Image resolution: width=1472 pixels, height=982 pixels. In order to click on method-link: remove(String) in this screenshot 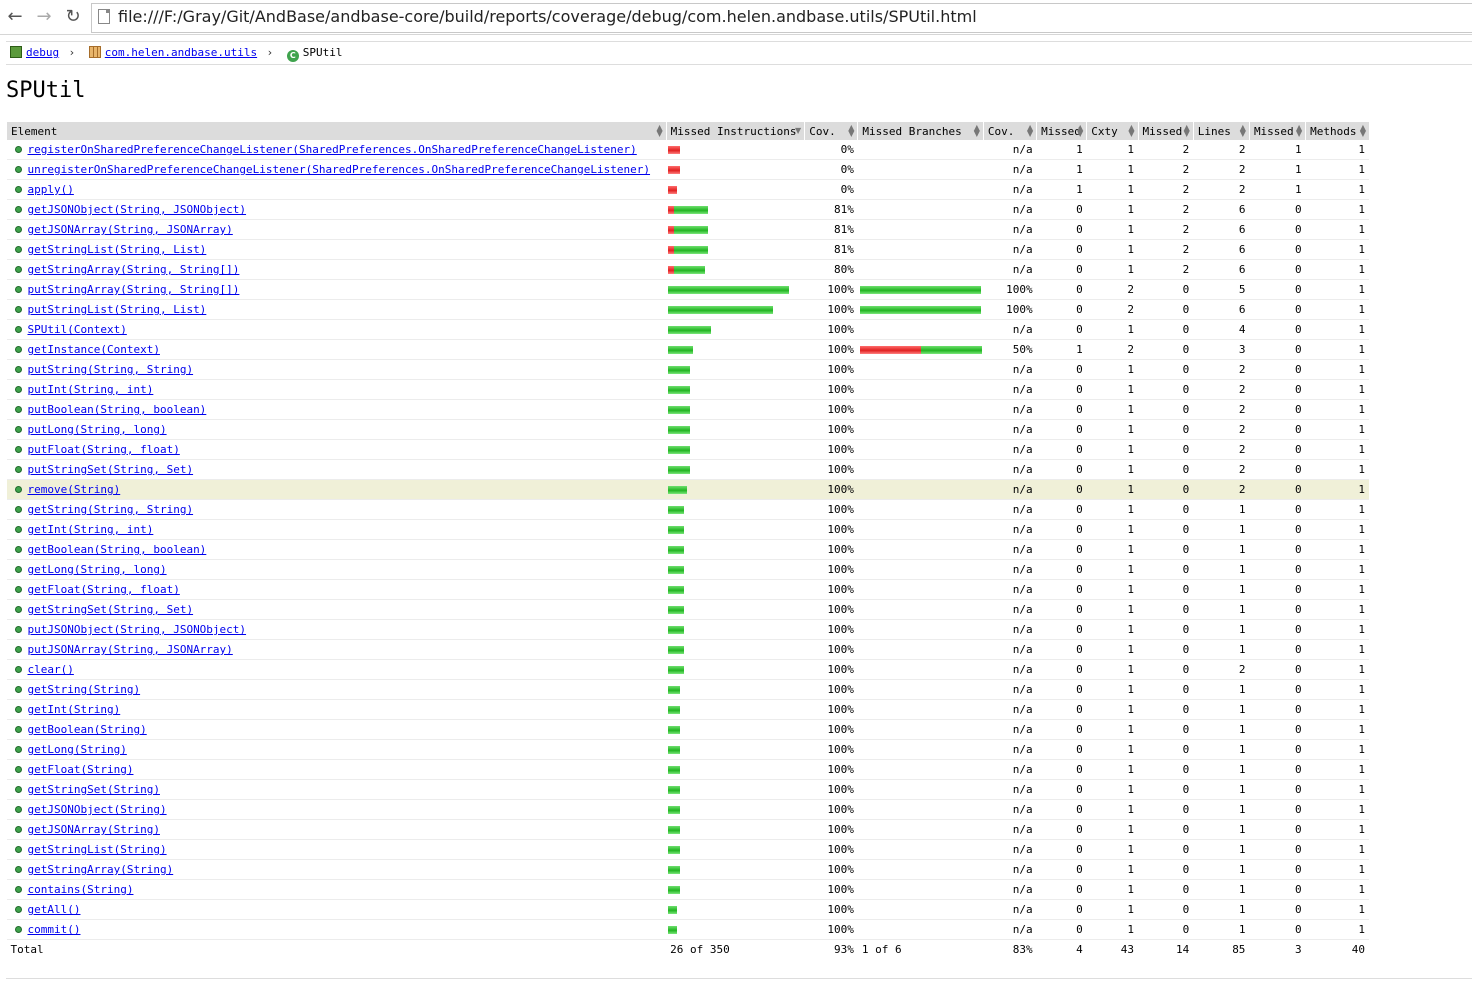, I will do `click(74, 489)`.